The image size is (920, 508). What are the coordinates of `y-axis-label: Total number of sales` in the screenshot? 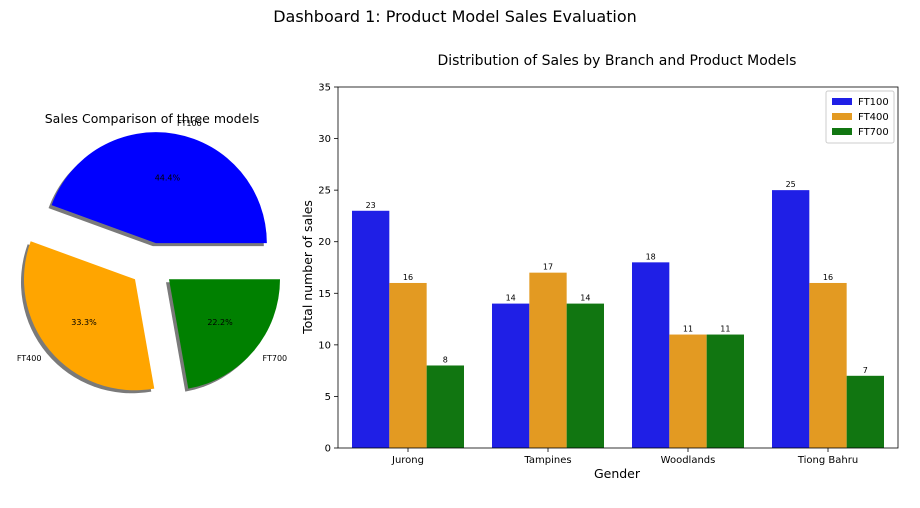 It's located at (307, 267).